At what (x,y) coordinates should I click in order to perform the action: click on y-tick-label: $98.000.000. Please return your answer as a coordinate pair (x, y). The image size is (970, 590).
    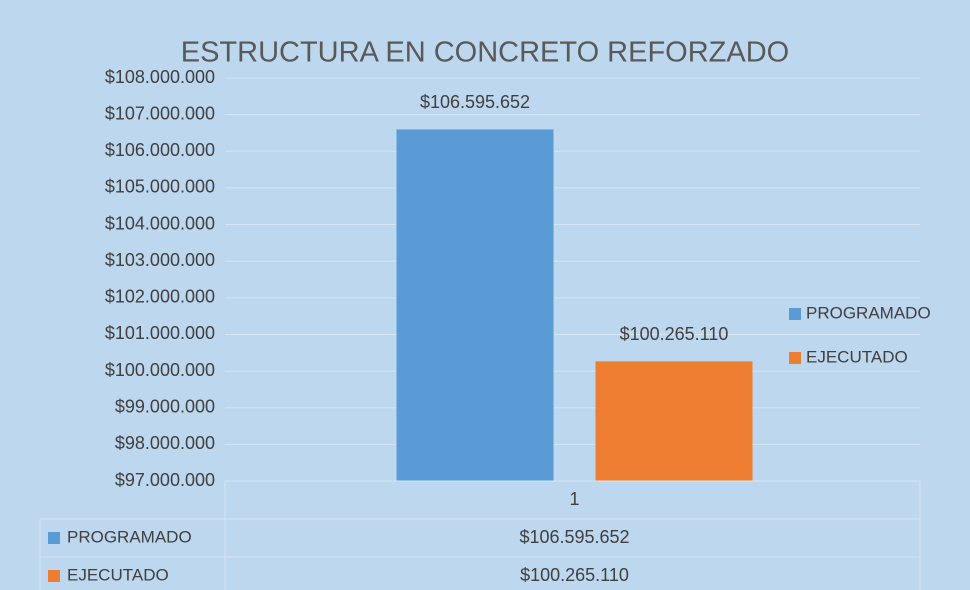
    Looking at the image, I should click on (165, 443).